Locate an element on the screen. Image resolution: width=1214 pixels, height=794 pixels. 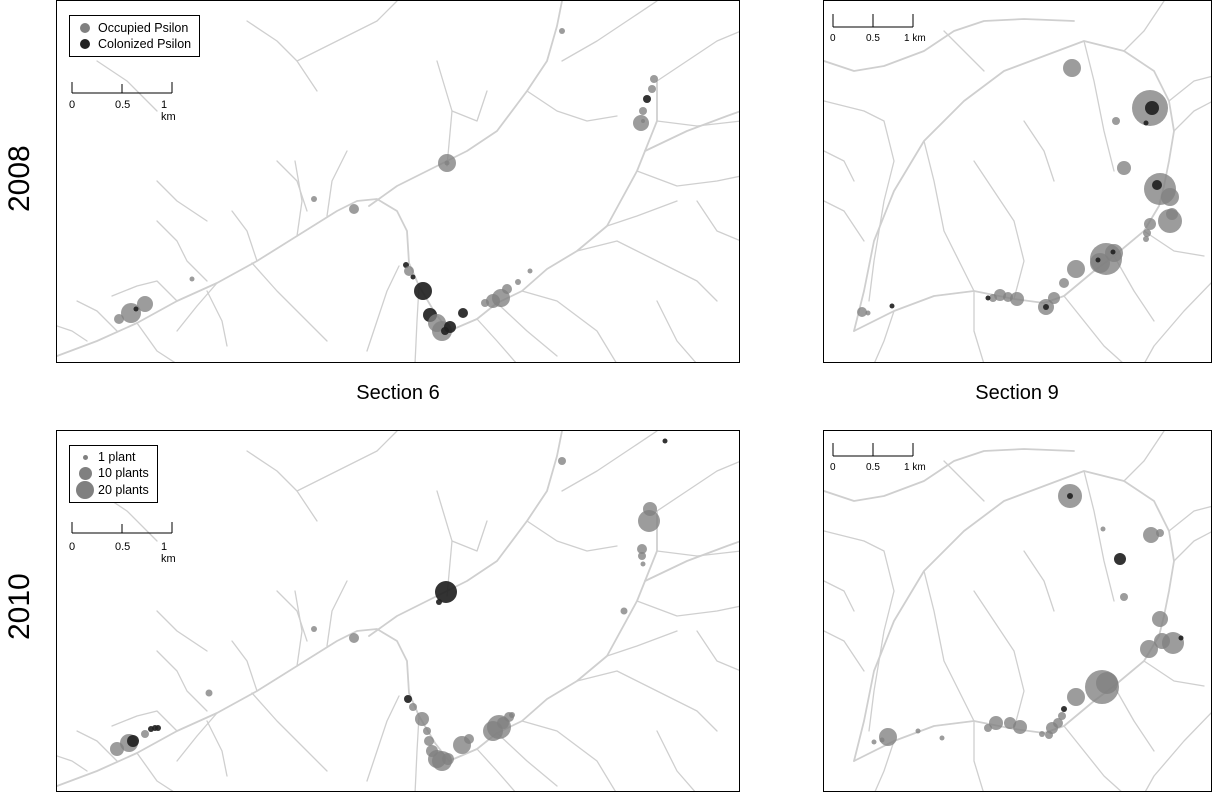
map-section-9-2008: 0 0.5 1 km is located at coordinates (1017, 181).